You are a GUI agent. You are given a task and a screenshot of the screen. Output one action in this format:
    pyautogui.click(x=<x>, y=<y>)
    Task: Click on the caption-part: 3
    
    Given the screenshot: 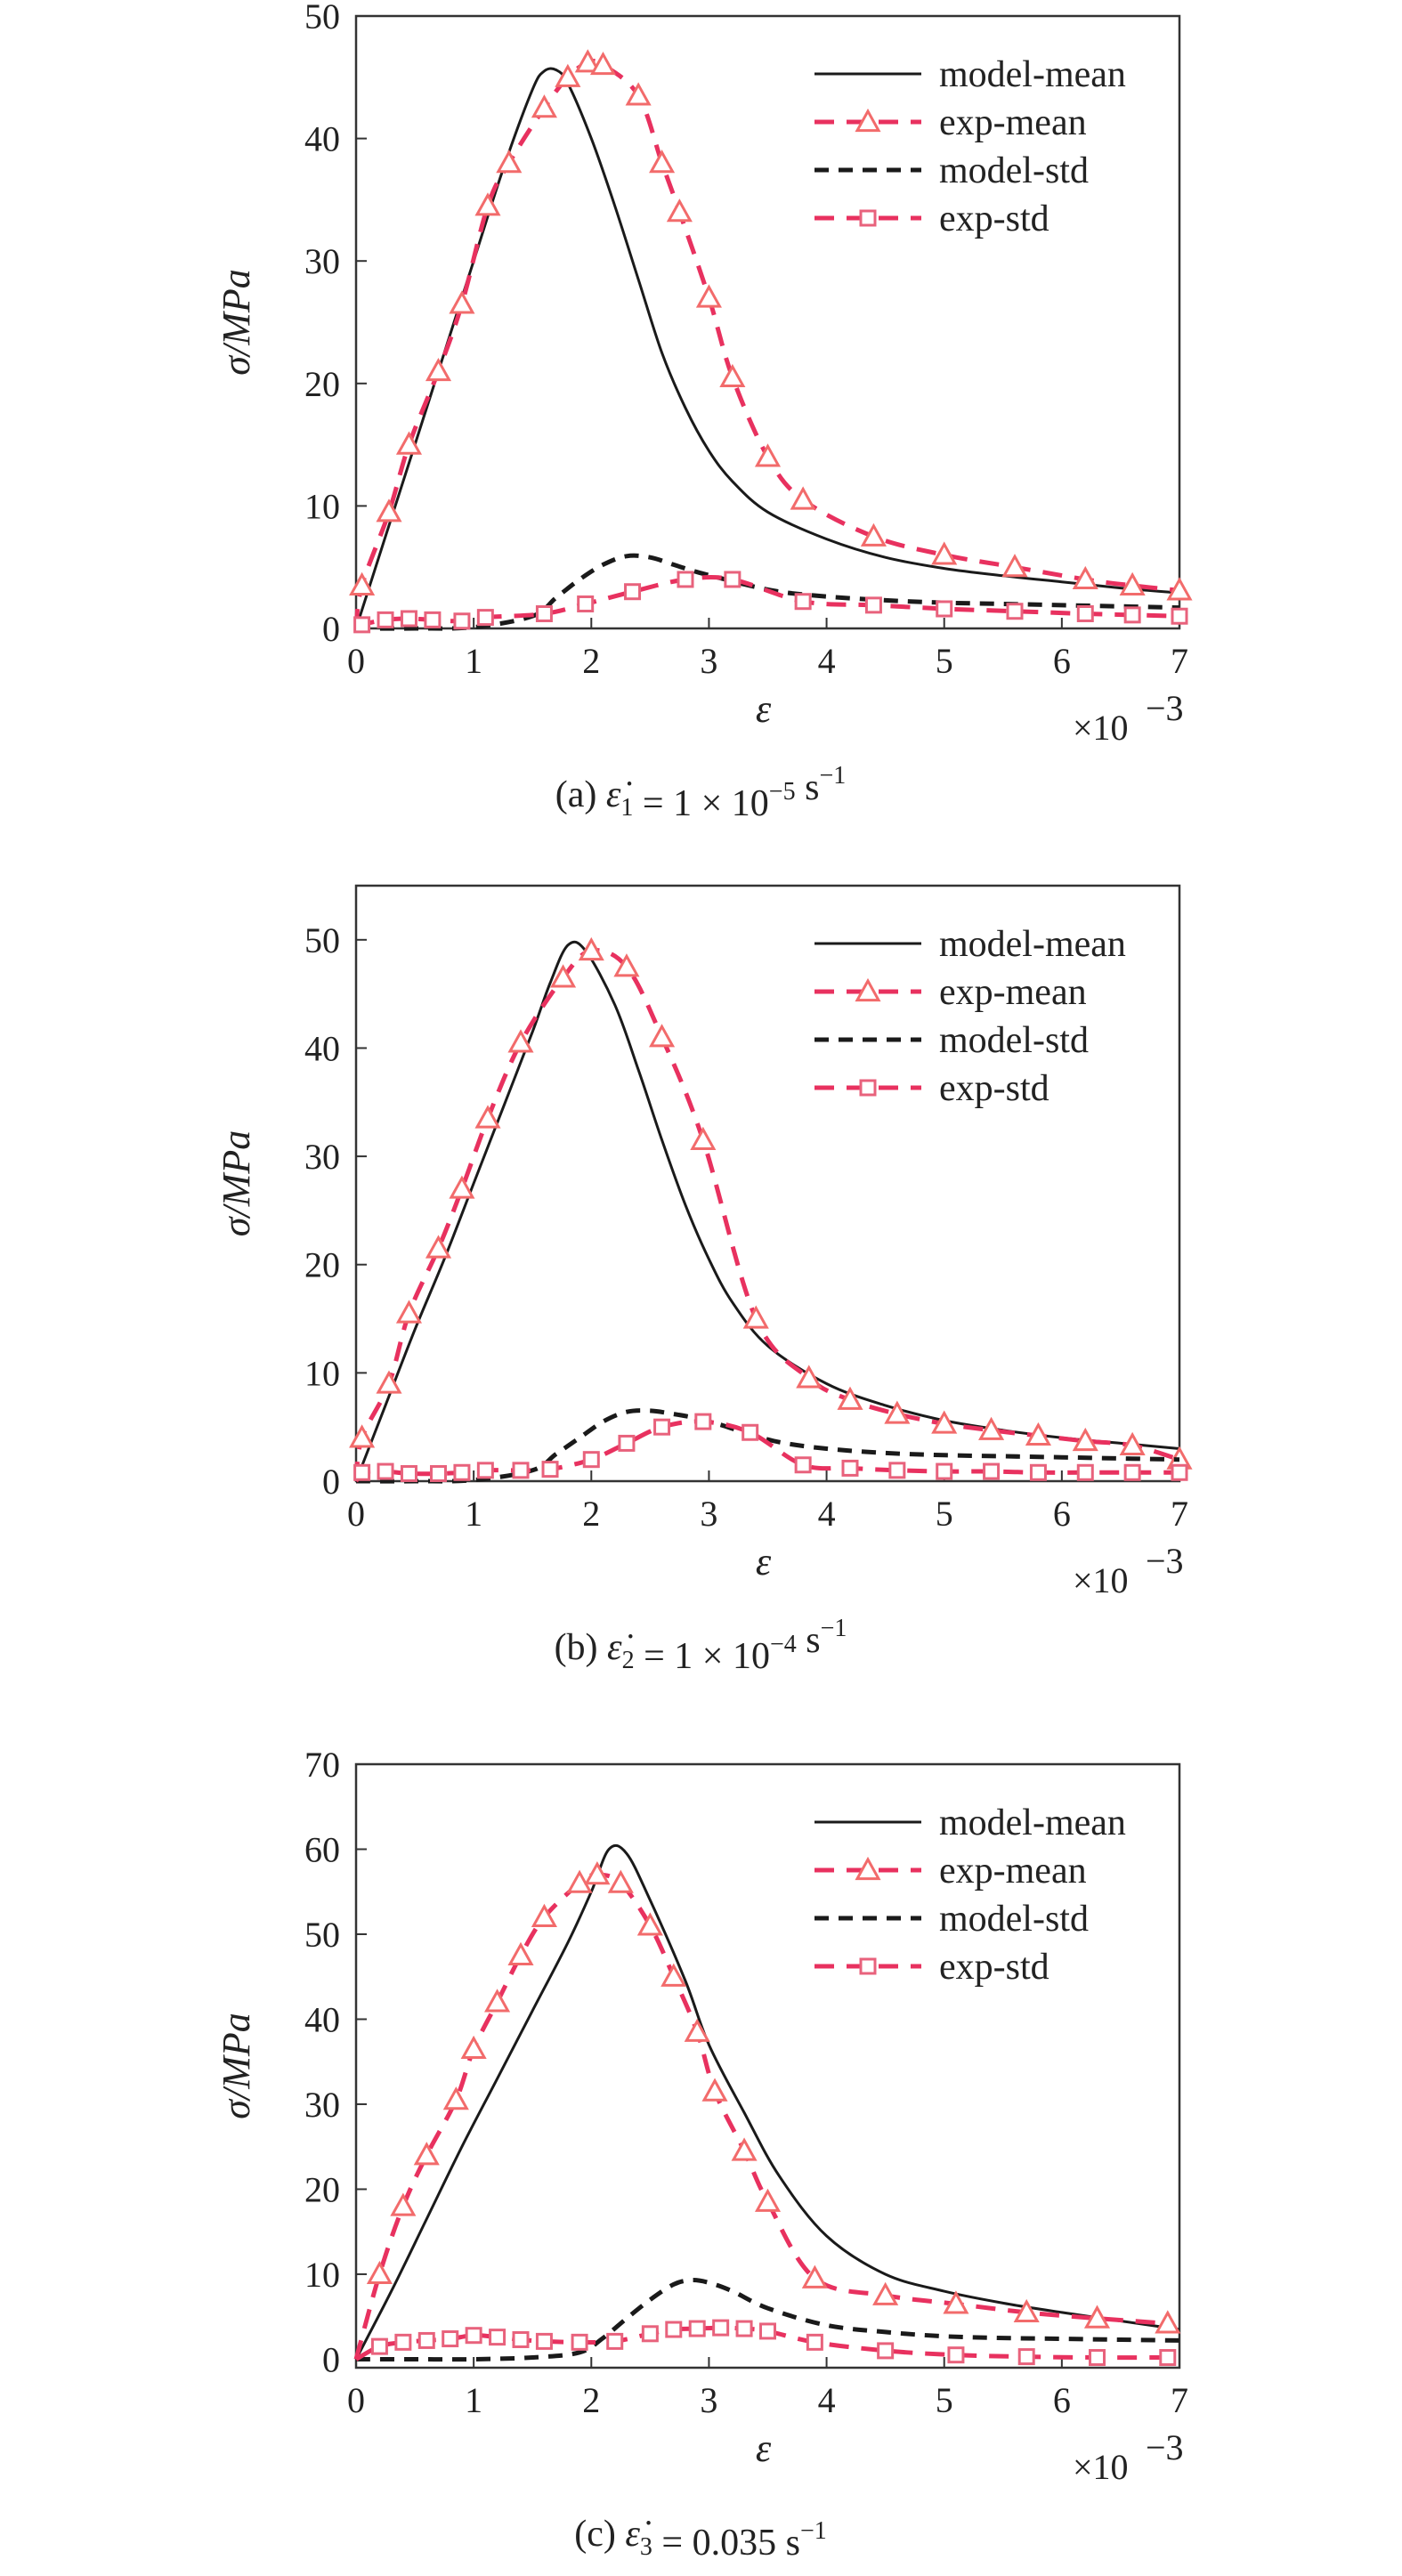 What is the action you would take?
    pyautogui.click(x=646, y=2547)
    